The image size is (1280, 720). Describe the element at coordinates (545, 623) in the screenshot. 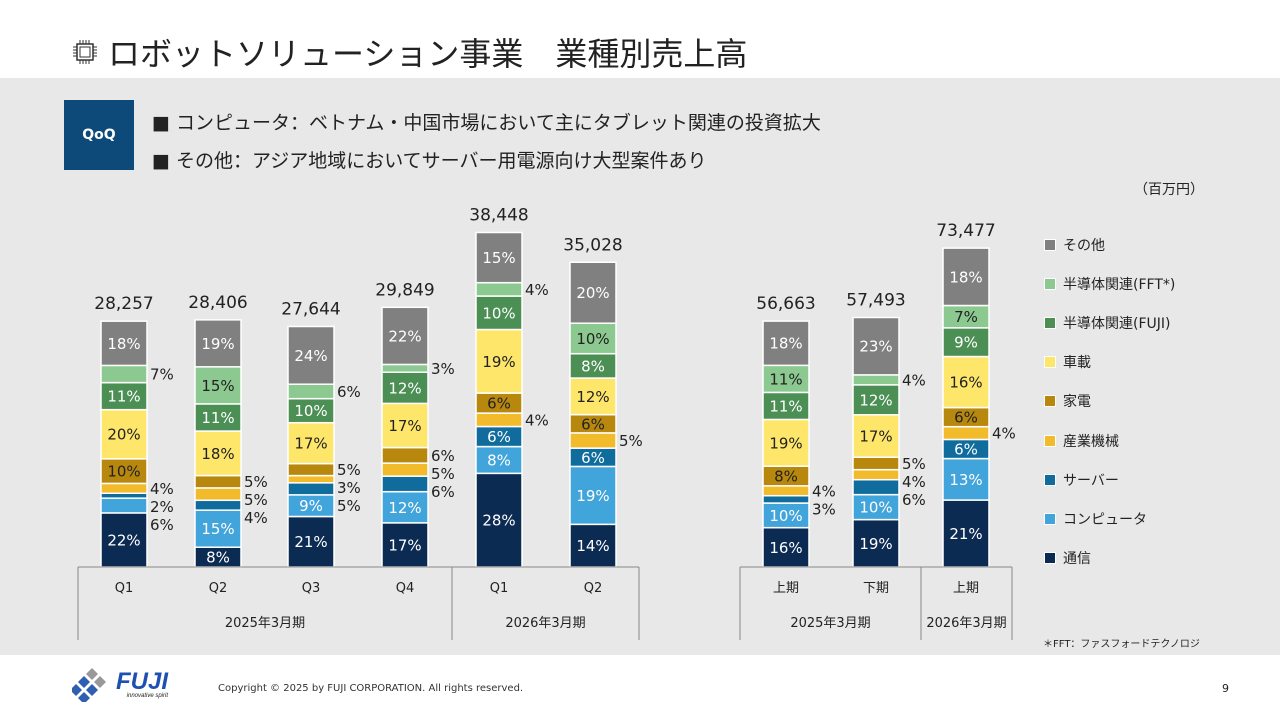

I see `period-label: 2026年3月期` at that location.